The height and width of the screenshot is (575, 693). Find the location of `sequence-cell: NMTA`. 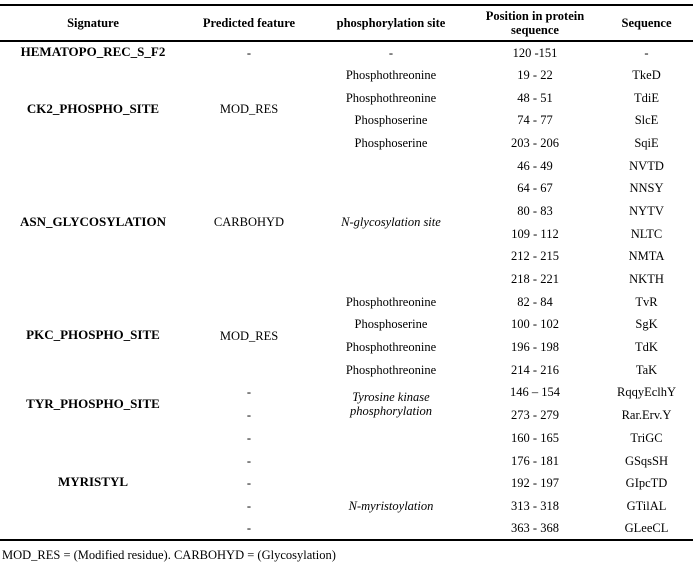

sequence-cell: NMTA is located at coordinates (646, 256).